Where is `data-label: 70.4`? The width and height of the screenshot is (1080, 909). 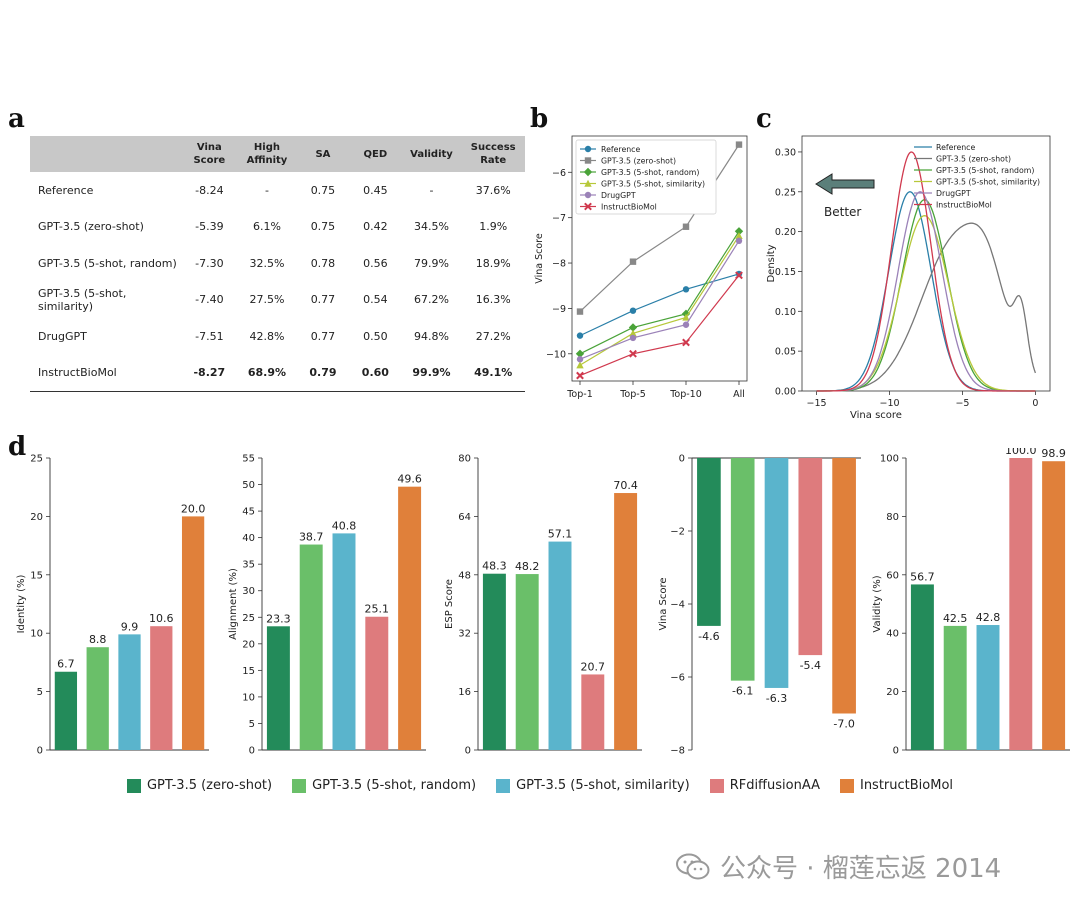 data-label: 70.4 is located at coordinates (625, 485).